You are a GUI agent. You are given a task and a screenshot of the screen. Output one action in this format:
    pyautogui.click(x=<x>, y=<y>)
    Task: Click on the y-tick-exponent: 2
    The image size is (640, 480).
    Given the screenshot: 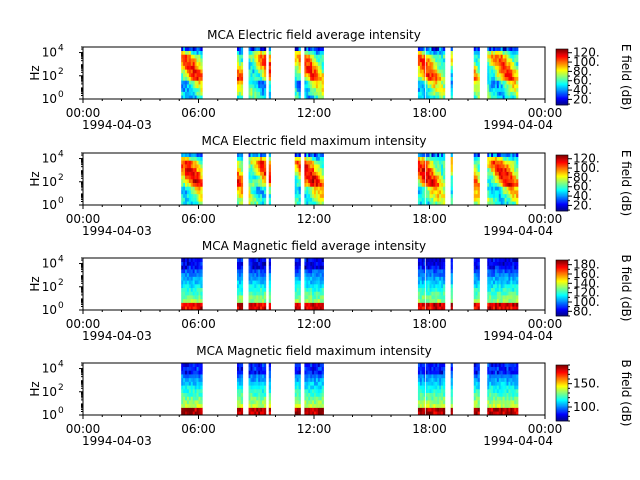 What is the action you would take?
    pyautogui.click(x=61, y=178)
    